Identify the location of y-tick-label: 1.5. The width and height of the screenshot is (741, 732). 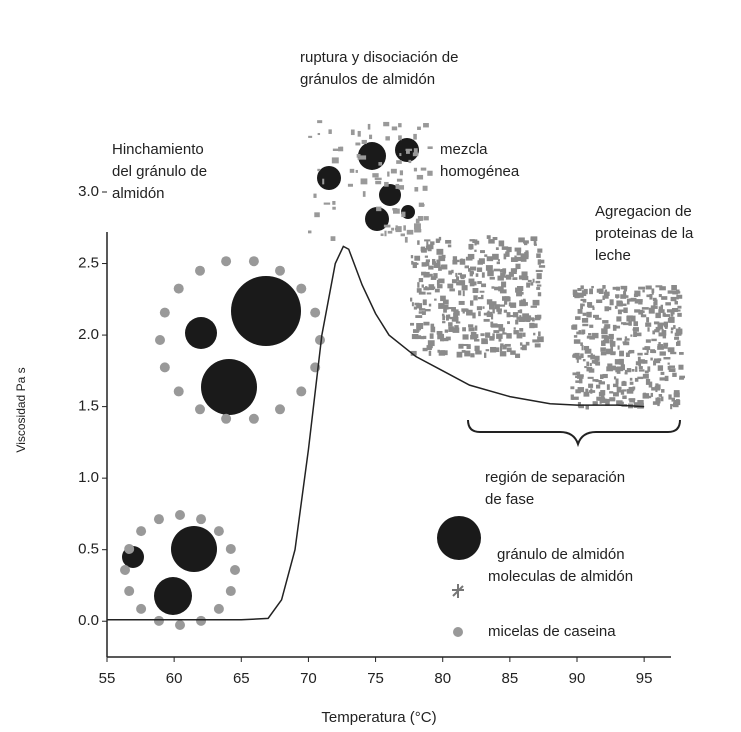
(88, 406).